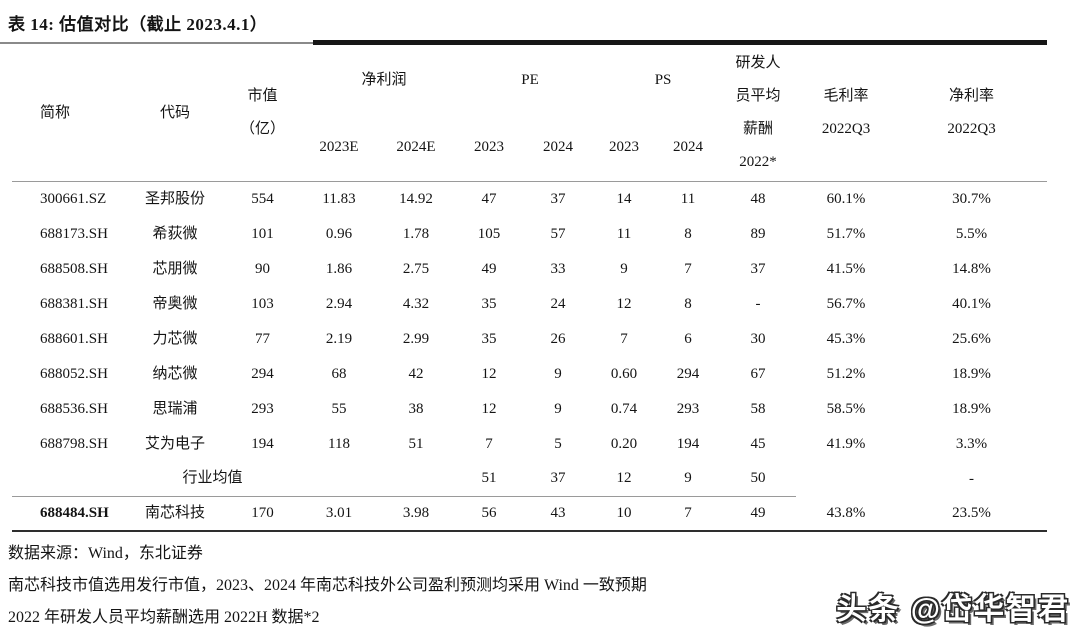 Image resolution: width=1080 pixels, height=632 pixels. What do you see at coordinates (339, 303) in the screenshot?
I see `cell-np2023: 2.94` at bounding box center [339, 303].